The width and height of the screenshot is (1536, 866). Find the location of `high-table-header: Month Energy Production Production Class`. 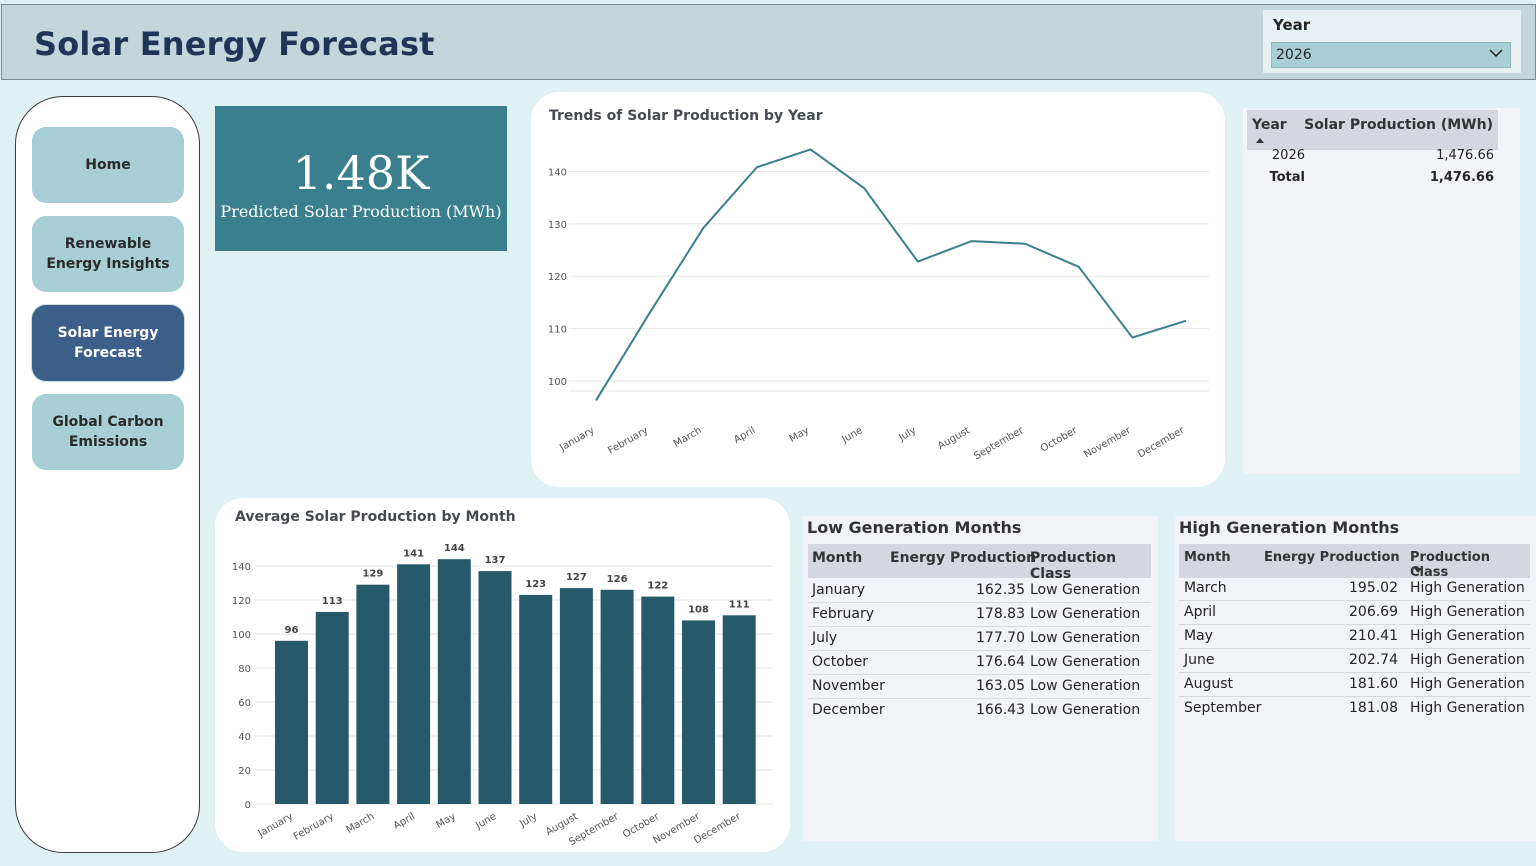

high-table-header: Month Energy Production Production Class is located at coordinates (1354, 562).